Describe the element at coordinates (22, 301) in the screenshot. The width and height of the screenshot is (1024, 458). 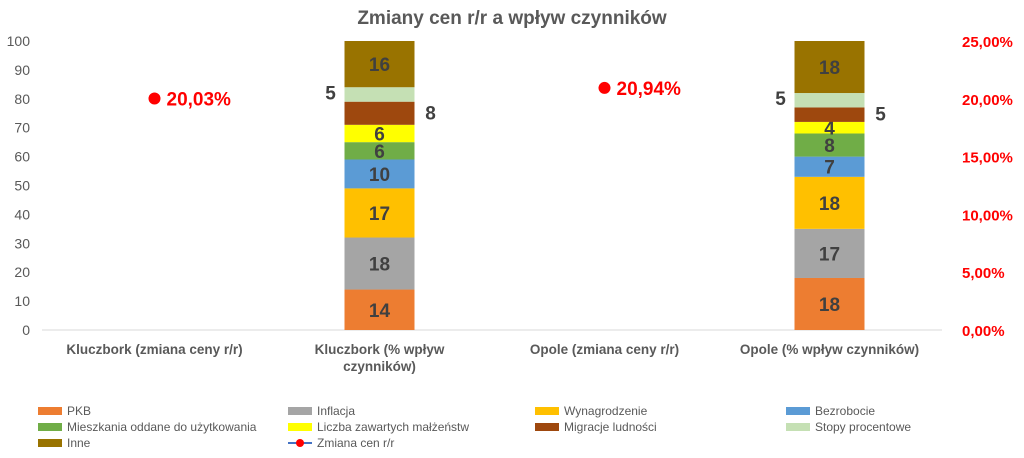
I see `y-tick-label: 10` at that location.